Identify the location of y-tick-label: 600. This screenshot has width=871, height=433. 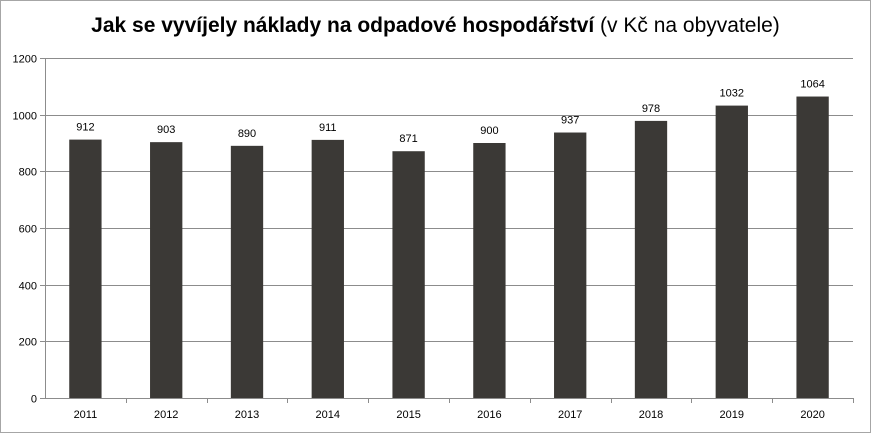
(28, 230).